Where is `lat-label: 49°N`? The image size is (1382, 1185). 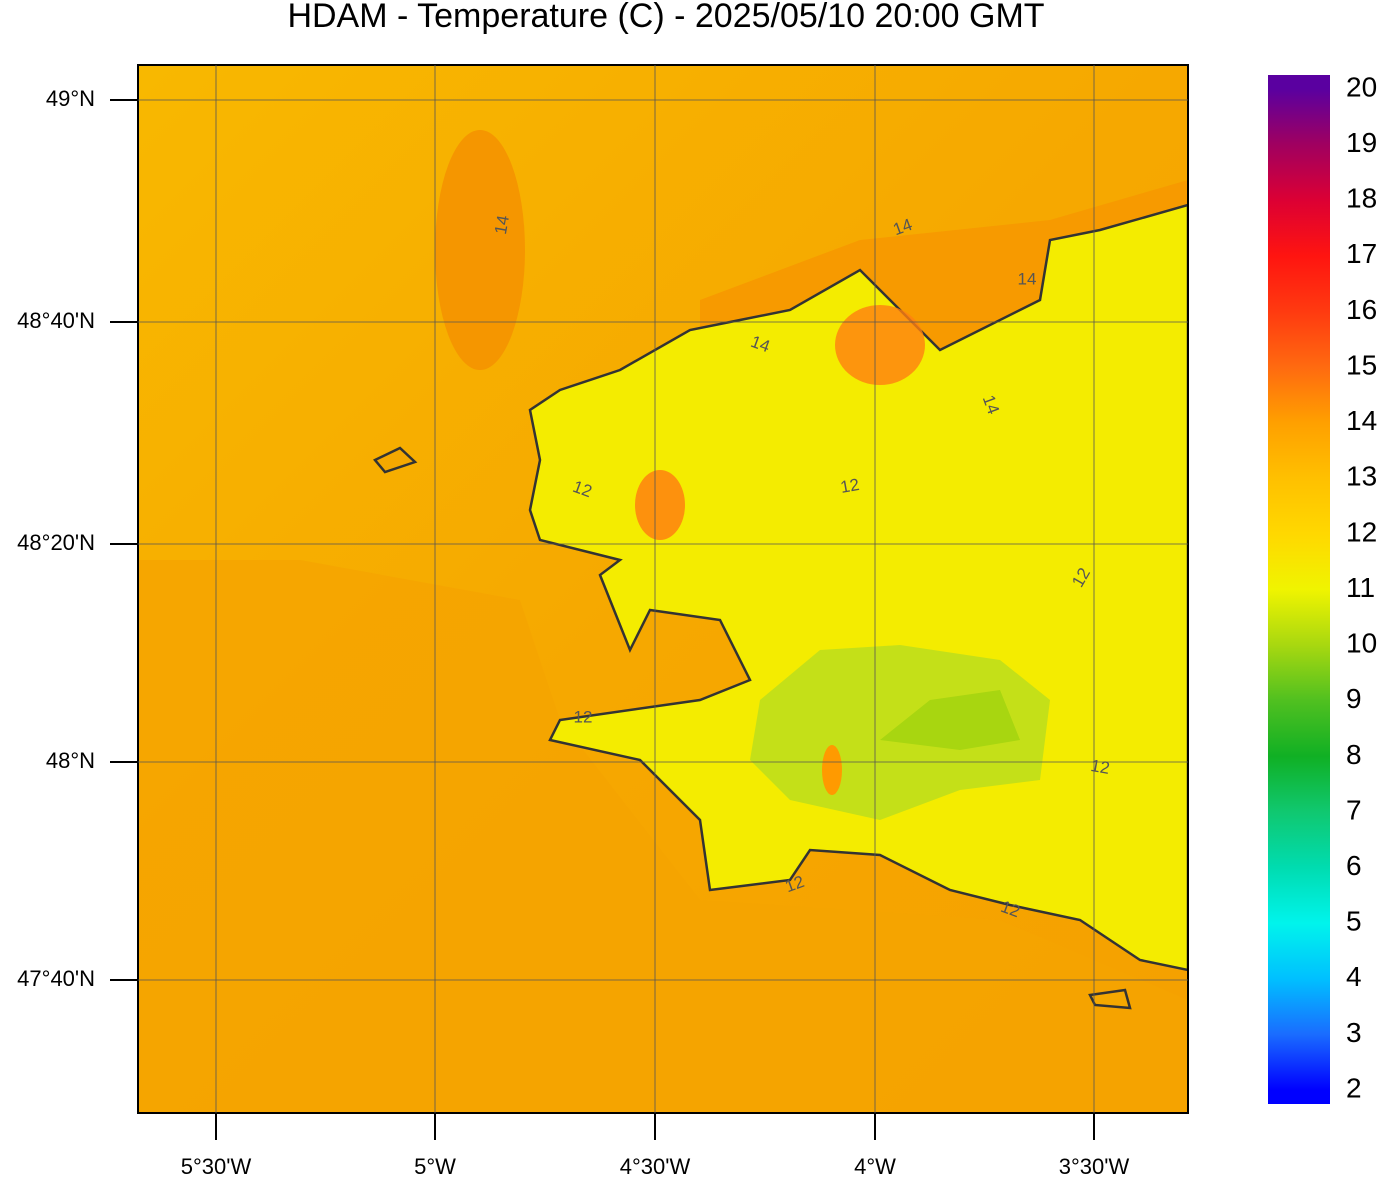
lat-label: 49°N is located at coordinates (70, 98).